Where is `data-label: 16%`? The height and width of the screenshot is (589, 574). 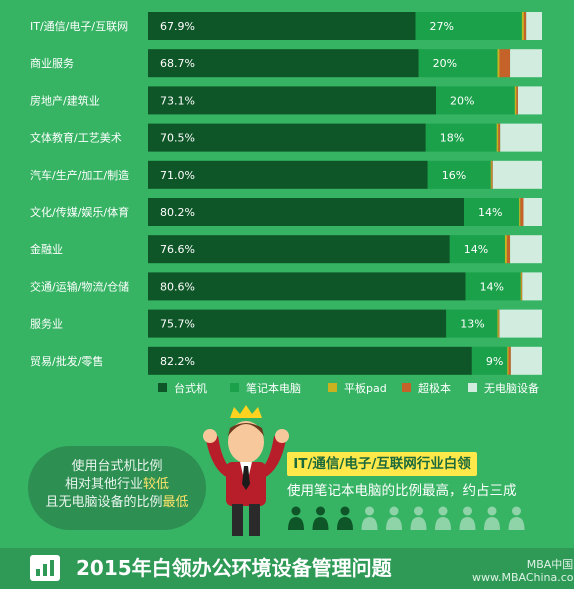 data-label: 16% is located at coordinates (454, 175).